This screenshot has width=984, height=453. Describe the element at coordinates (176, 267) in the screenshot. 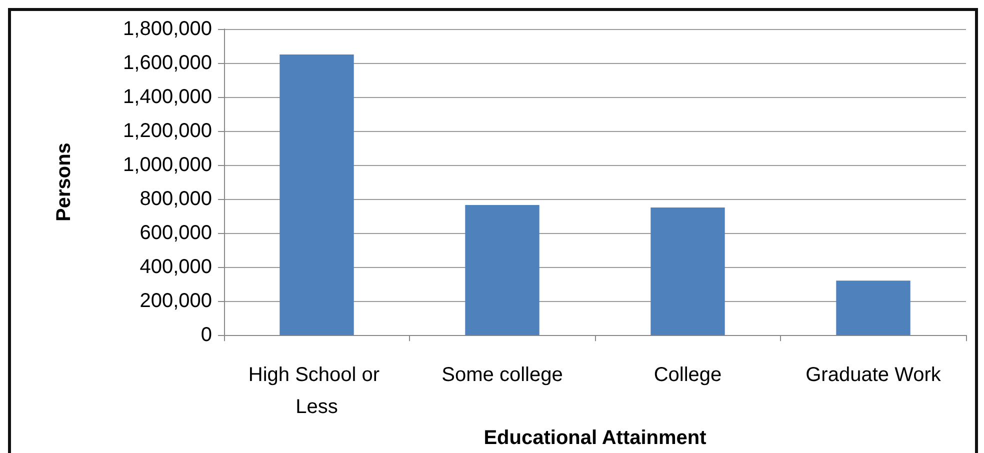

I see `y-tick-label: 400,000` at that location.